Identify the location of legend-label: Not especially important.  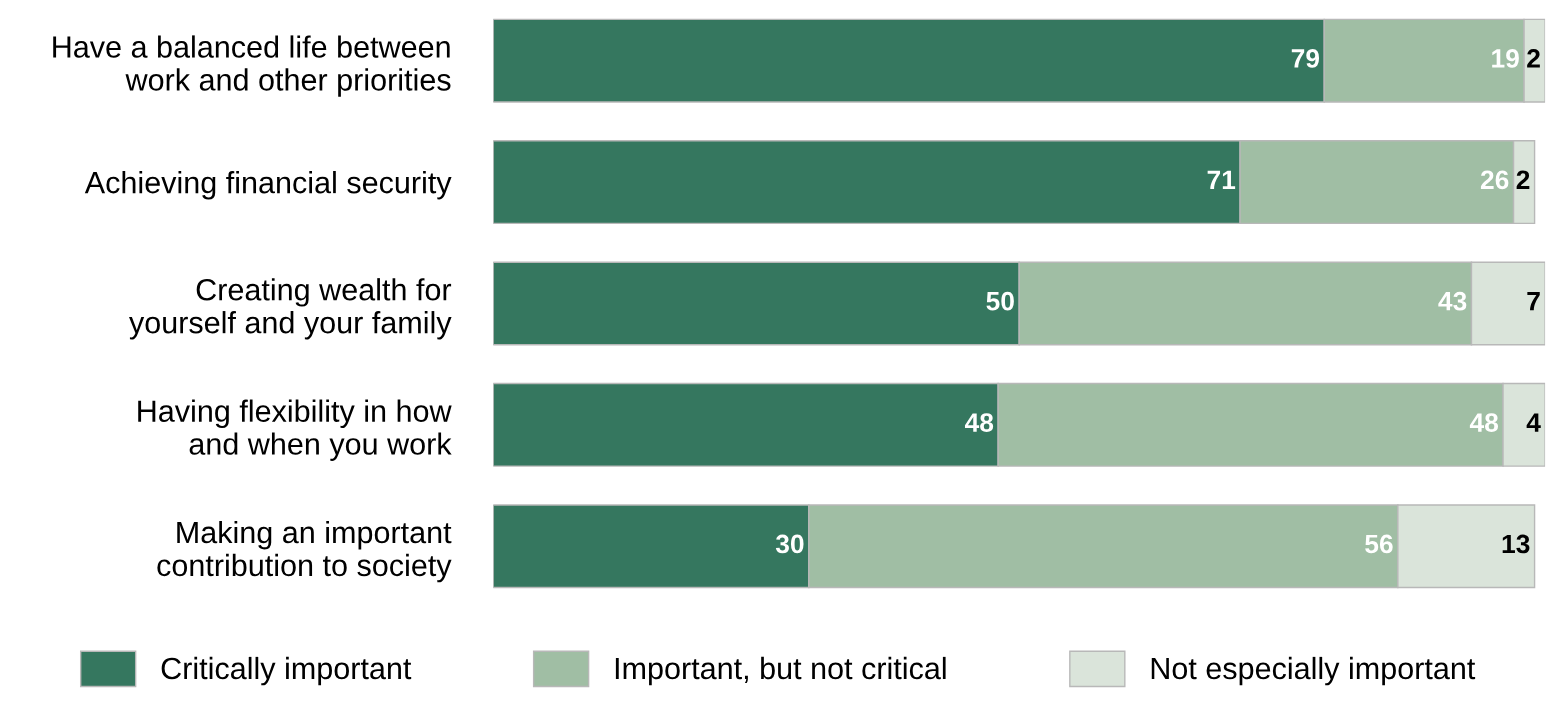
(1313, 671).